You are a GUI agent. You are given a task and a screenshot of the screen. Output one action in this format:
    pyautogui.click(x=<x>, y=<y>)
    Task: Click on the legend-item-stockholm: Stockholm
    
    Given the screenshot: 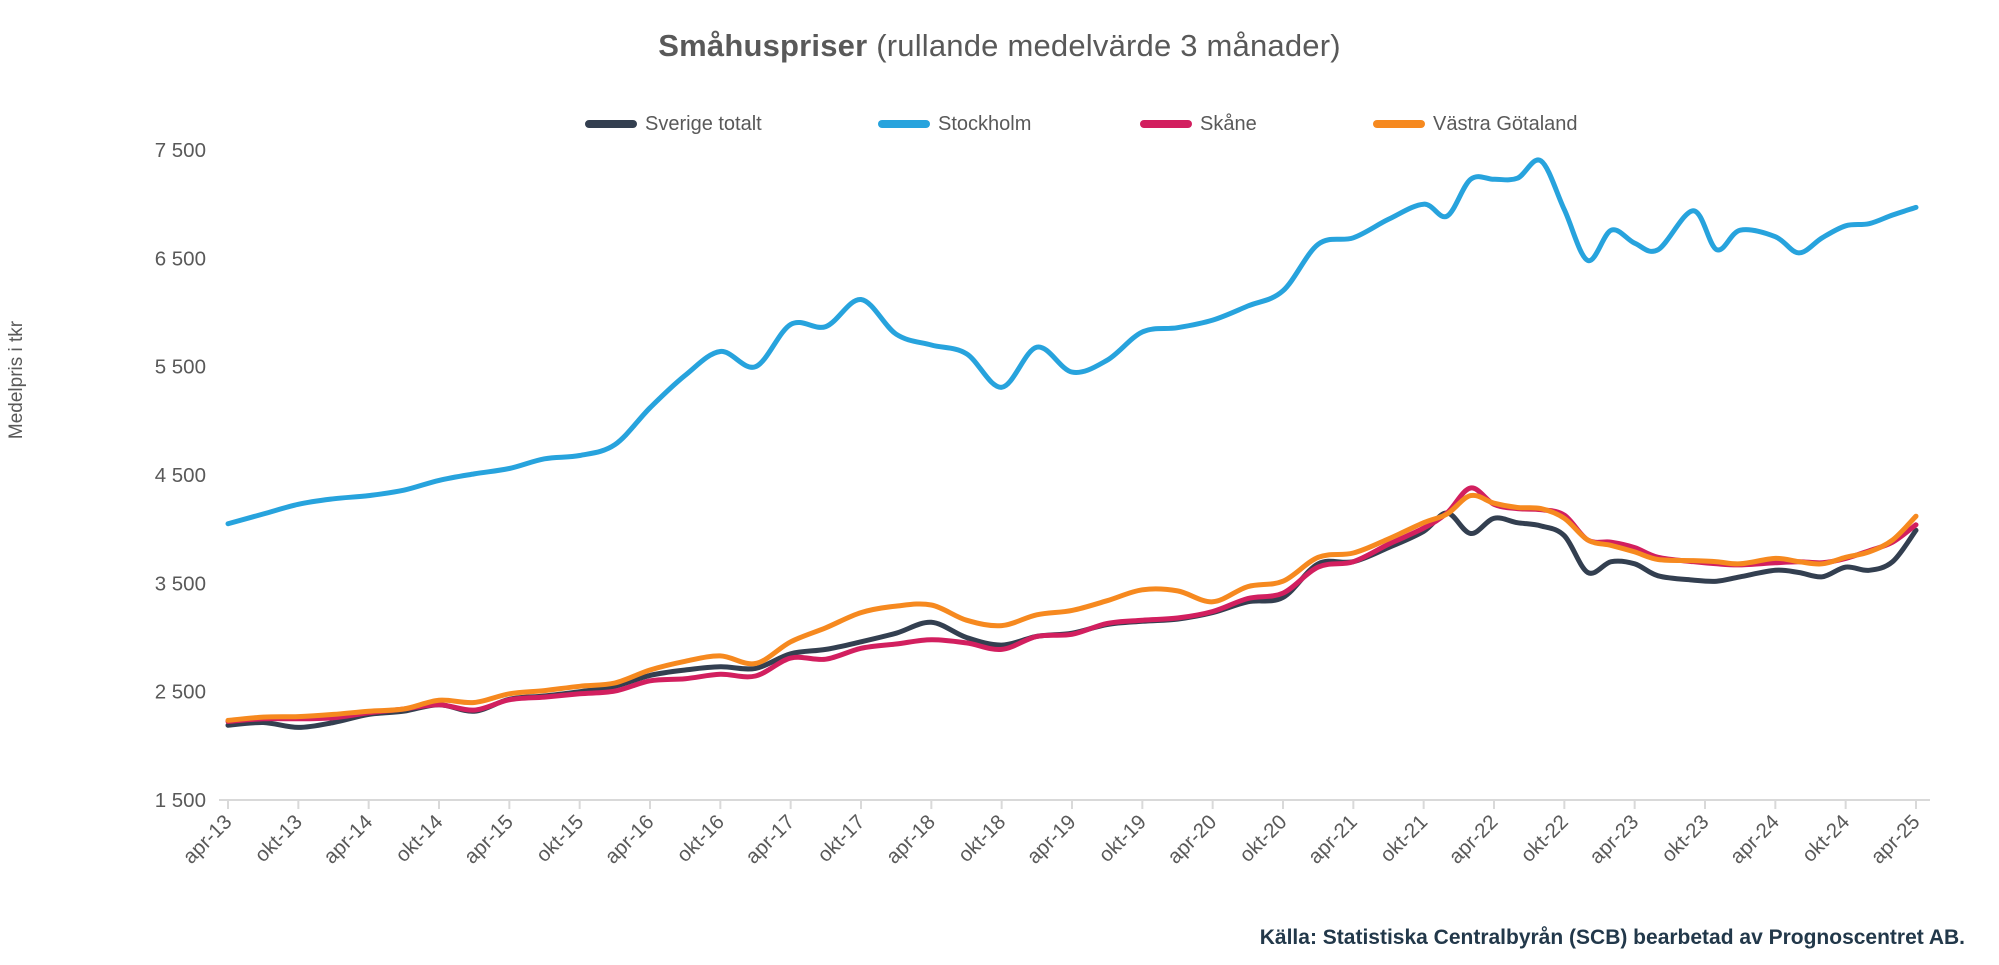 What is the action you would take?
    pyautogui.click(x=954, y=124)
    